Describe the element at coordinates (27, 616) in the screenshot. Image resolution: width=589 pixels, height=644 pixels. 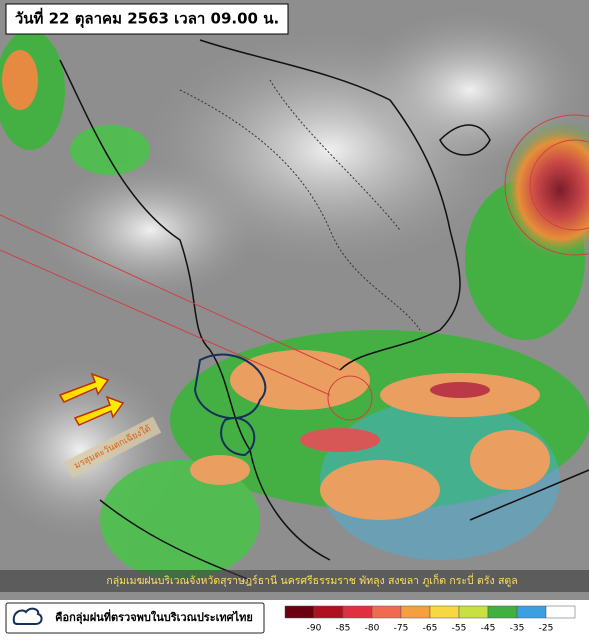
I see `legend-icon` at that location.